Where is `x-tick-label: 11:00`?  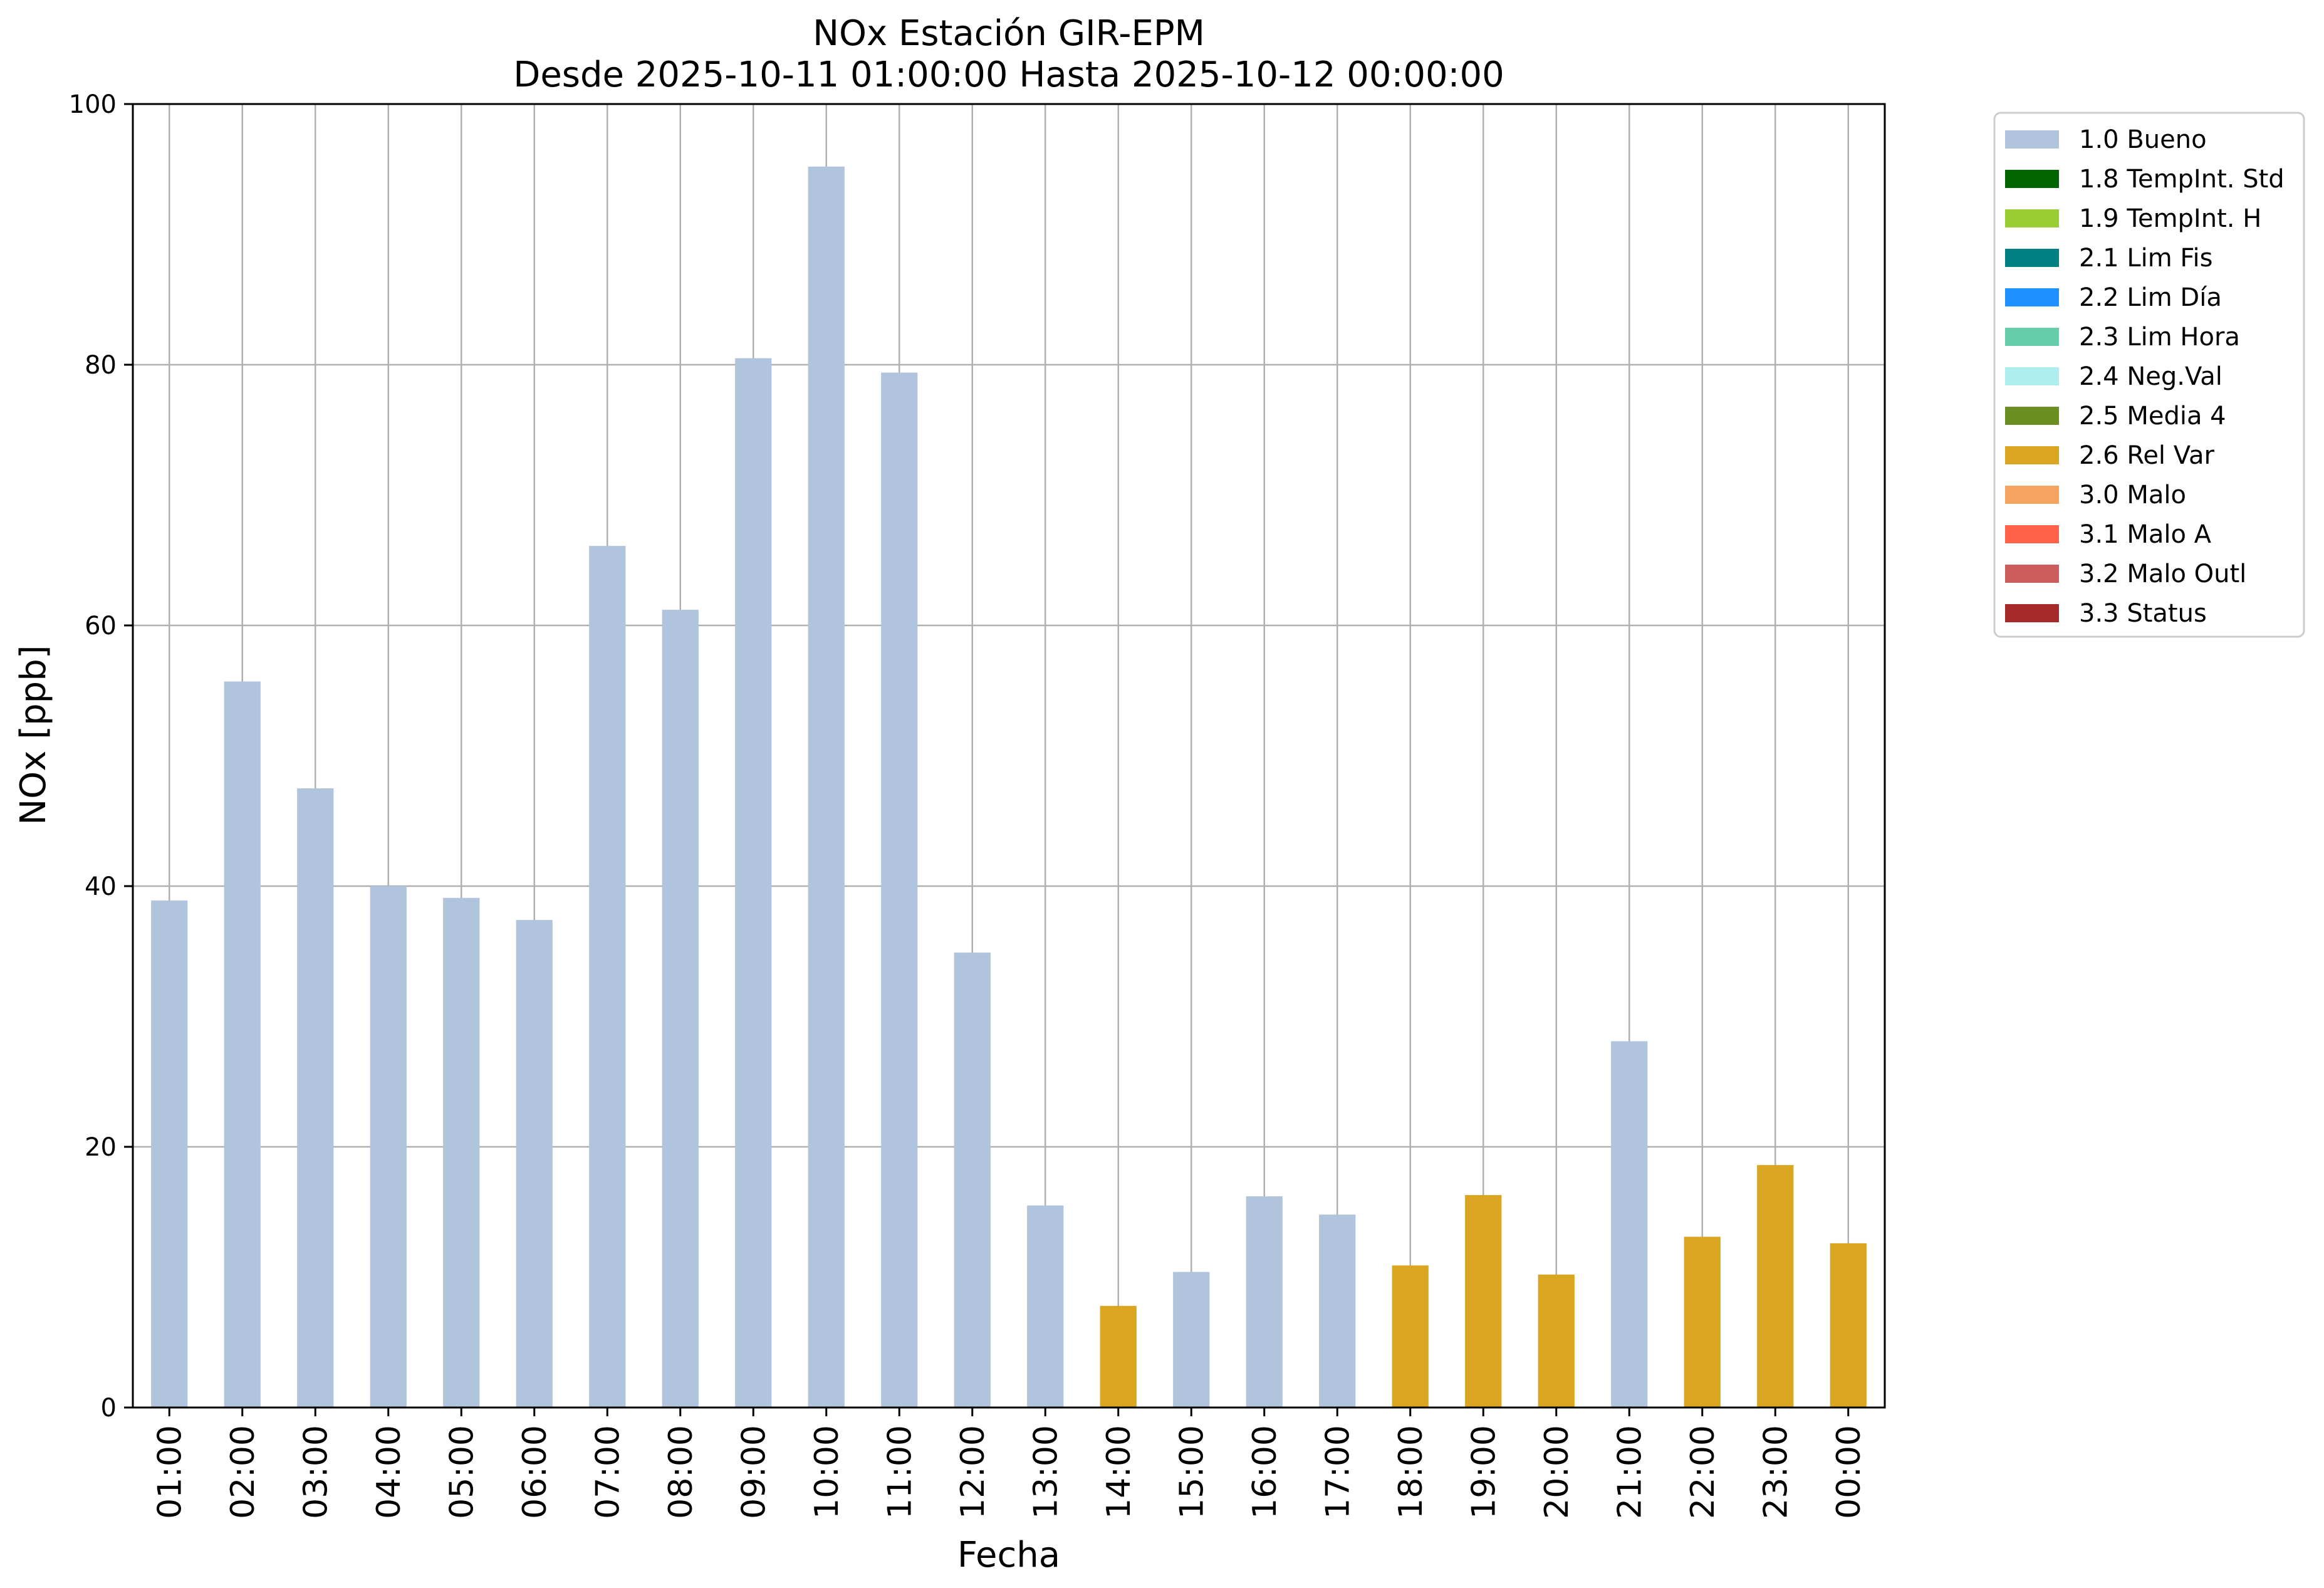
x-tick-label: 11:00 is located at coordinates (900, 1472).